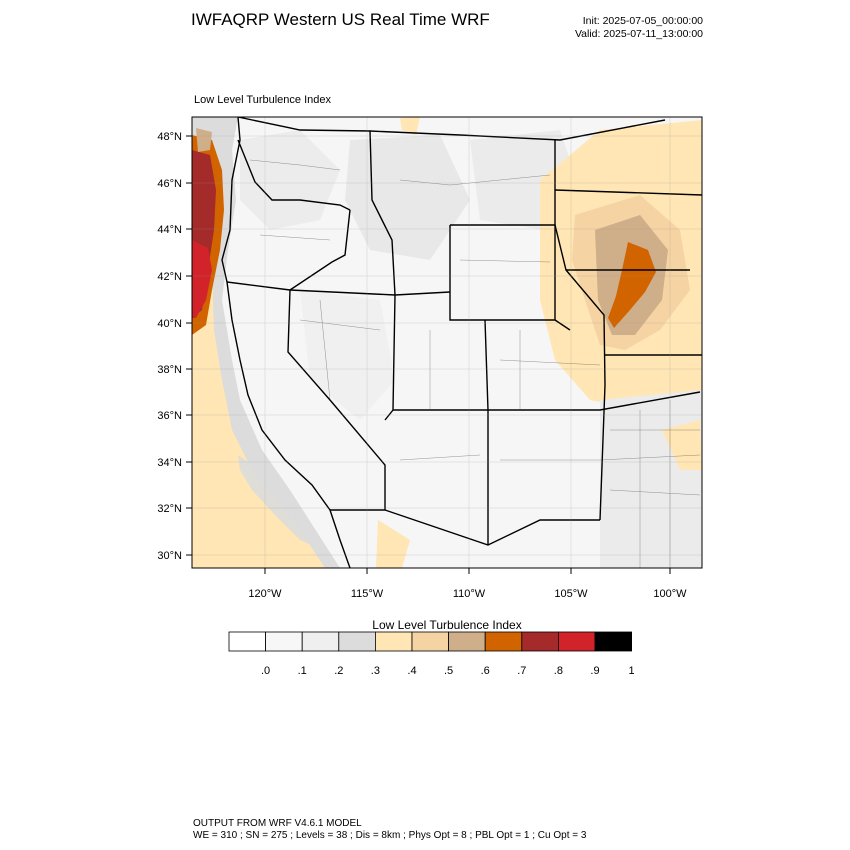 The width and height of the screenshot is (850, 850). What do you see at coordinates (265, 594) in the screenshot?
I see `lon-label-120: 120°W` at bounding box center [265, 594].